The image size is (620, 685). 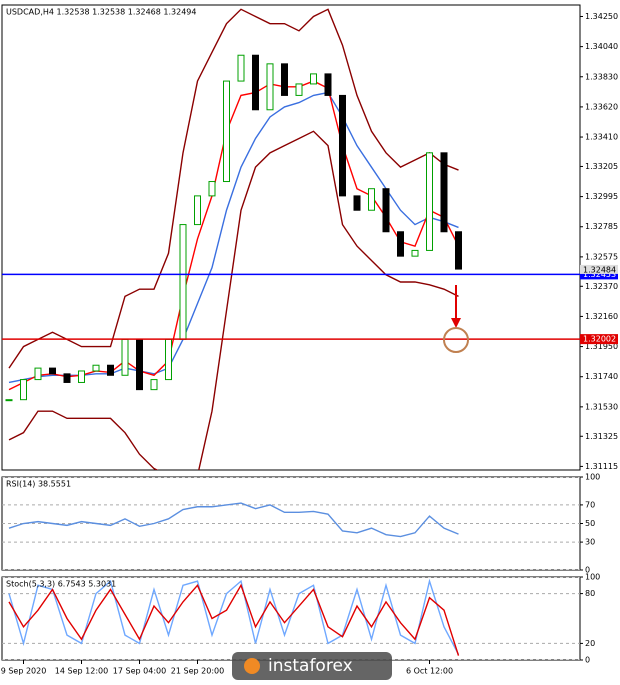 I want to click on annotation, so click(x=456, y=319).